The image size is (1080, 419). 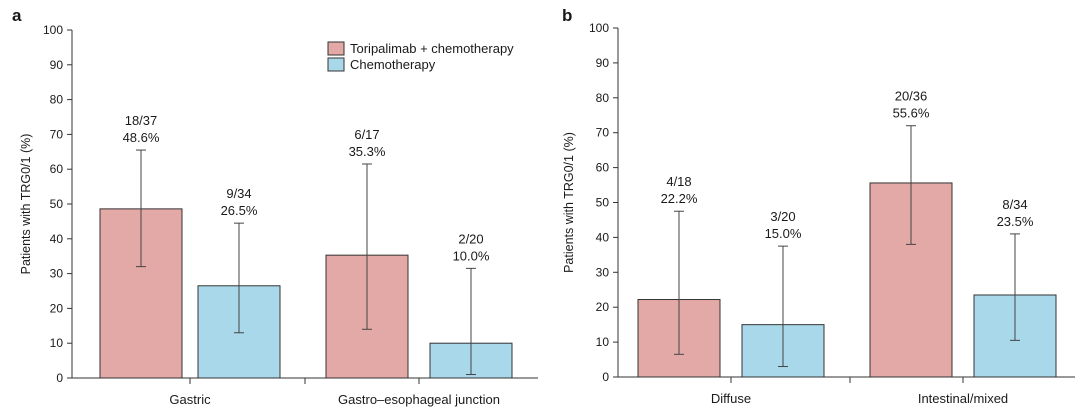 What do you see at coordinates (141, 137) in the screenshot?
I see `data-label-percent: 48.6%` at bounding box center [141, 137].